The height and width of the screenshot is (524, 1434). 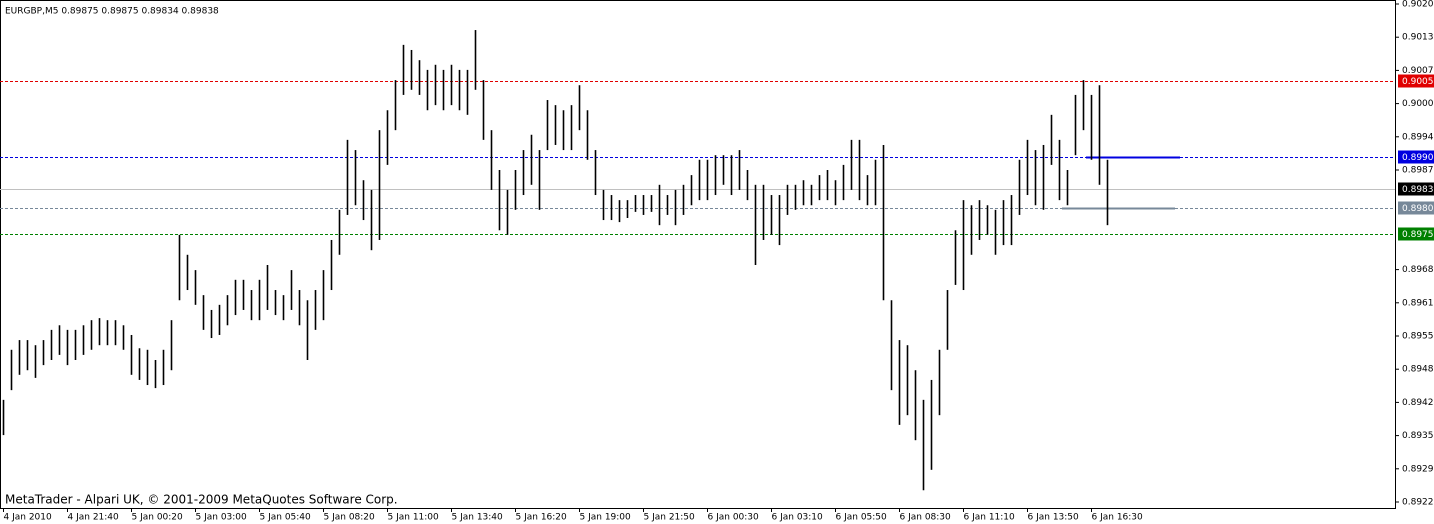 What do you see at coordinates (990, 518) in the screenshot?
I see `x-tick-label: 6 Jan 11:10` at bounding box center [990, 518].